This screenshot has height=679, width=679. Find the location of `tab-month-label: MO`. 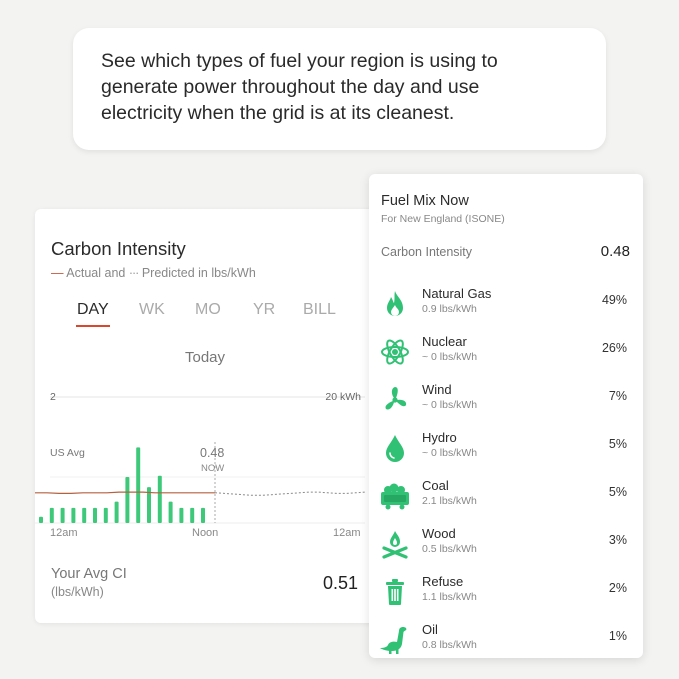

tab-month-label: MO is located at coordinates (208, 309).